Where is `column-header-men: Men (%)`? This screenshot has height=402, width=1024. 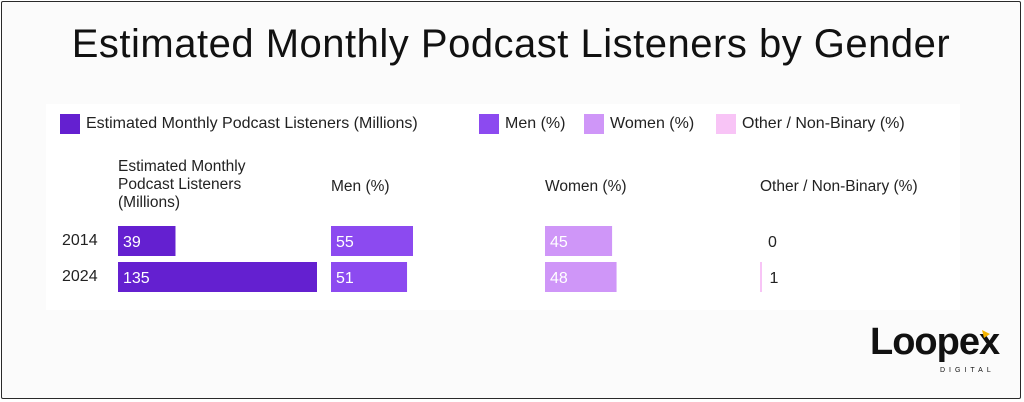 column-header-men: Men (%) is located at coordinates (360, 186).